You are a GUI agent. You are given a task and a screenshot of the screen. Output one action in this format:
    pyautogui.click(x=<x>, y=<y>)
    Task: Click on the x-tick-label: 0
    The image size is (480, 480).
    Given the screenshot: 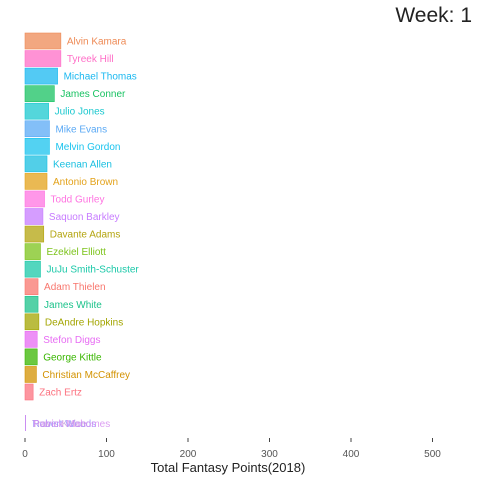 What is the action you would take?
    pyautogui.click(x=25, y=454)
    